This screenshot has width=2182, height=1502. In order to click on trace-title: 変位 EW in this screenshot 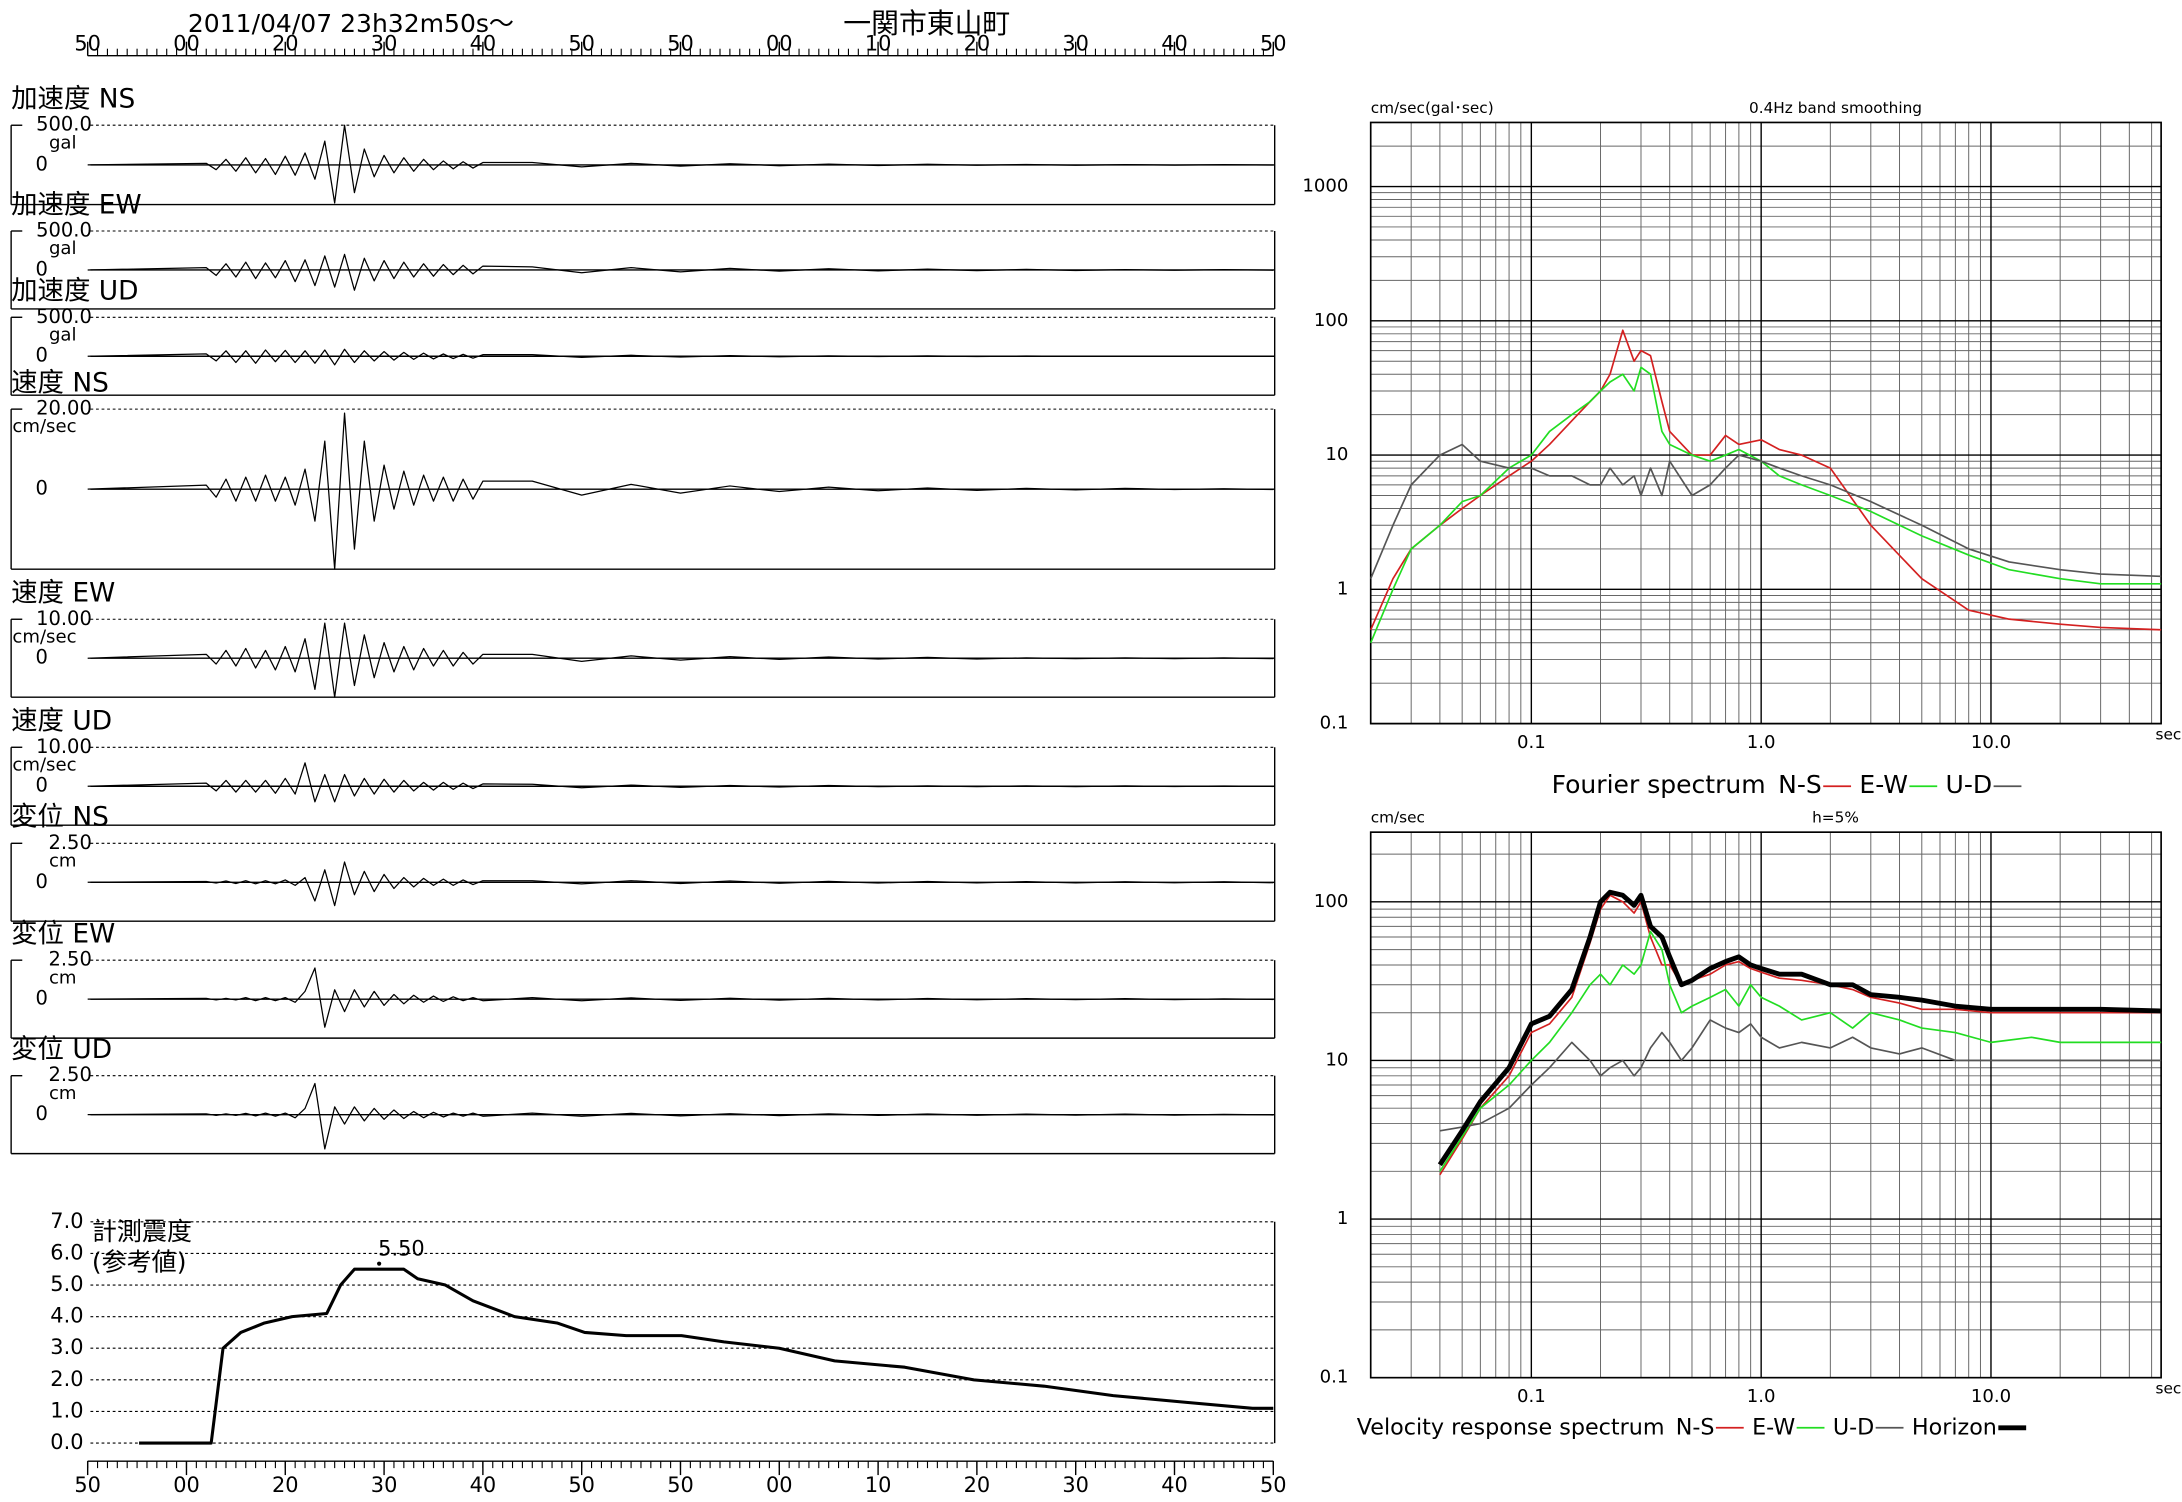, I will do `click(63, 934)`.